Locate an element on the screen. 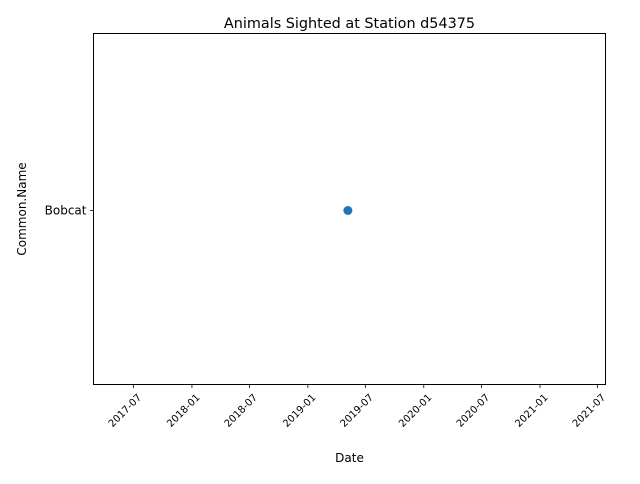  x-axis-label: Date is located at coordinates (349, 458).